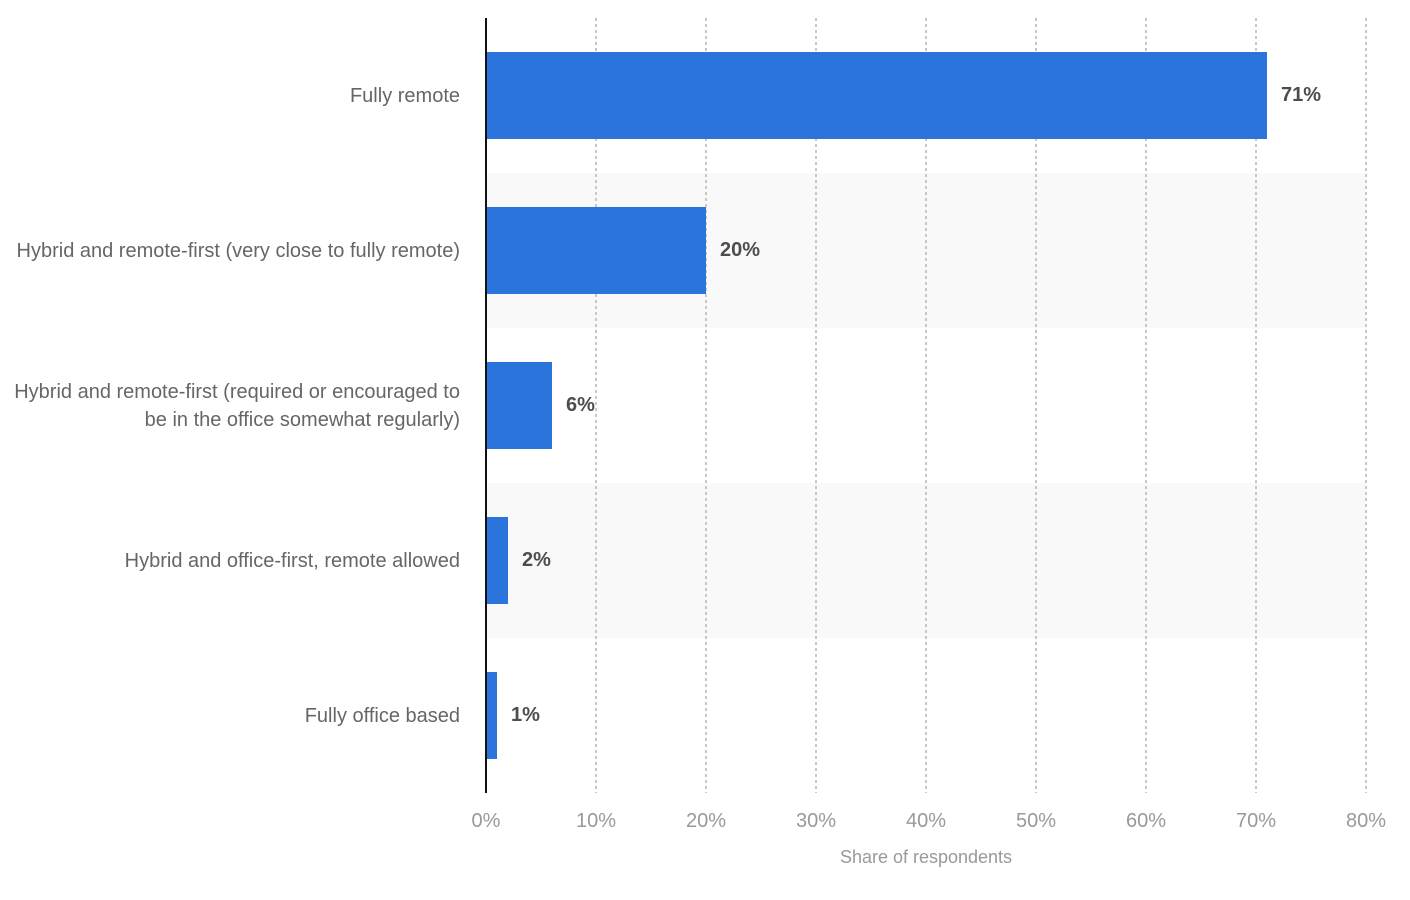 The height and width of the screenshot is (900, 1410). What do you see at coordinates (926, 250) in the screenshot?
I see `plot-strip: 20%` at bounding box center [926, 250].